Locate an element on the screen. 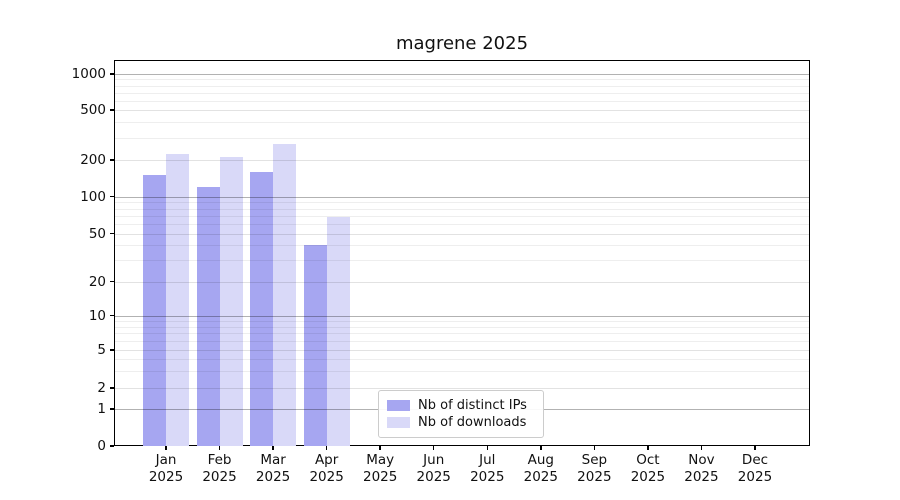  chart-title: magrene 2025 is located at coordinates (462, 43).